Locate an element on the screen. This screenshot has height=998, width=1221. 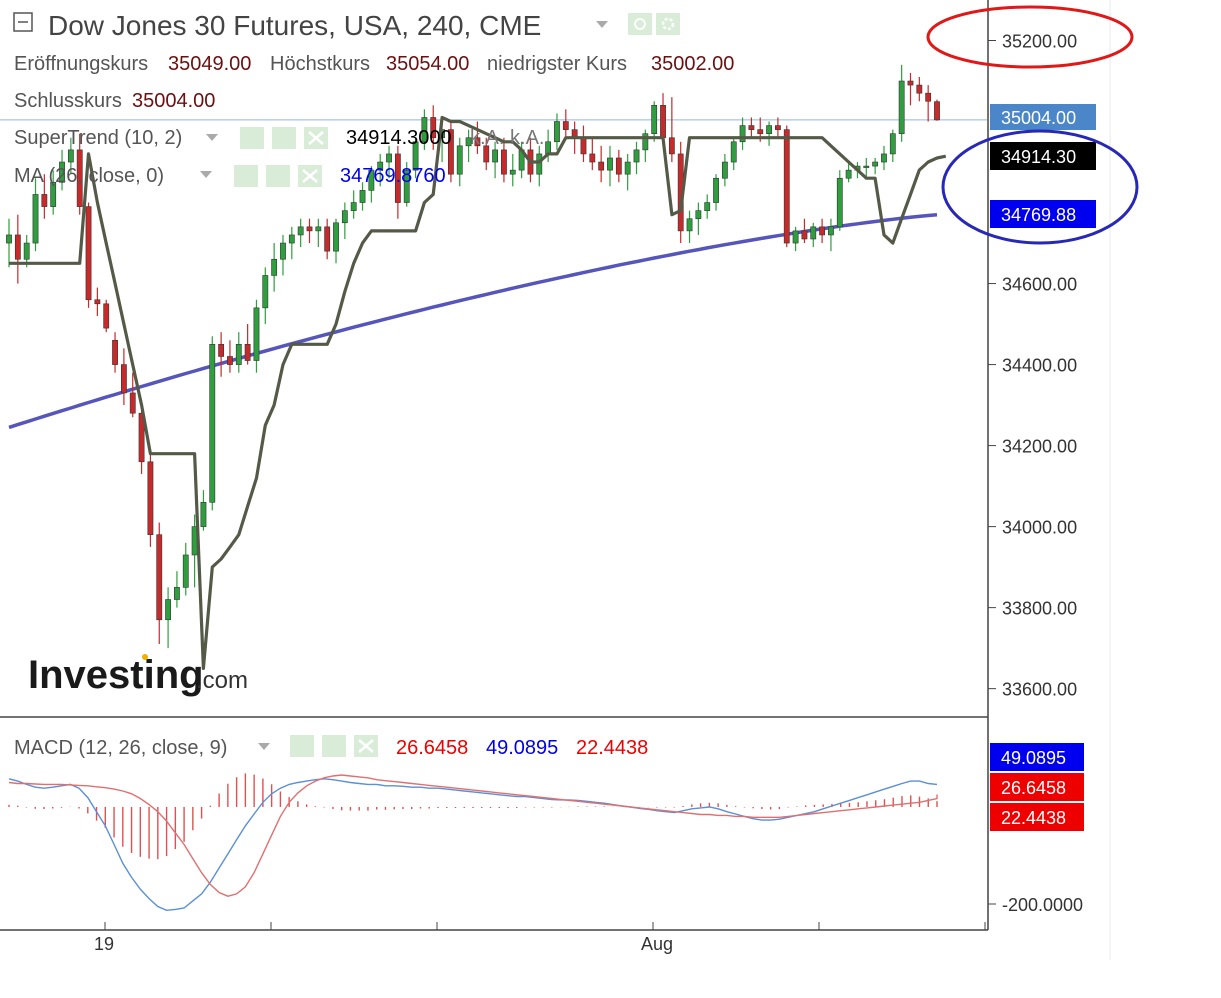
eye-icon is located at coordinates (640, 24).